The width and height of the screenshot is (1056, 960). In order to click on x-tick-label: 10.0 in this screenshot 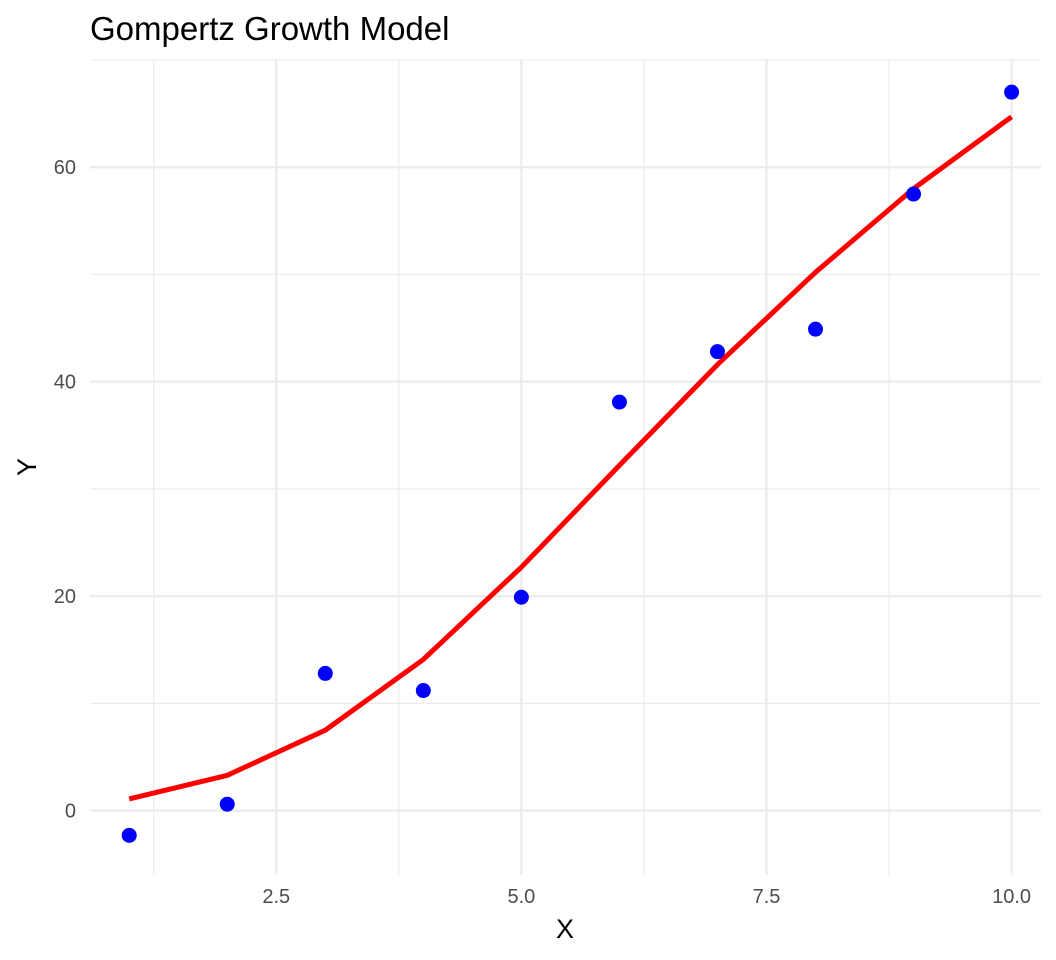, I will do `click(1011, 897)`.